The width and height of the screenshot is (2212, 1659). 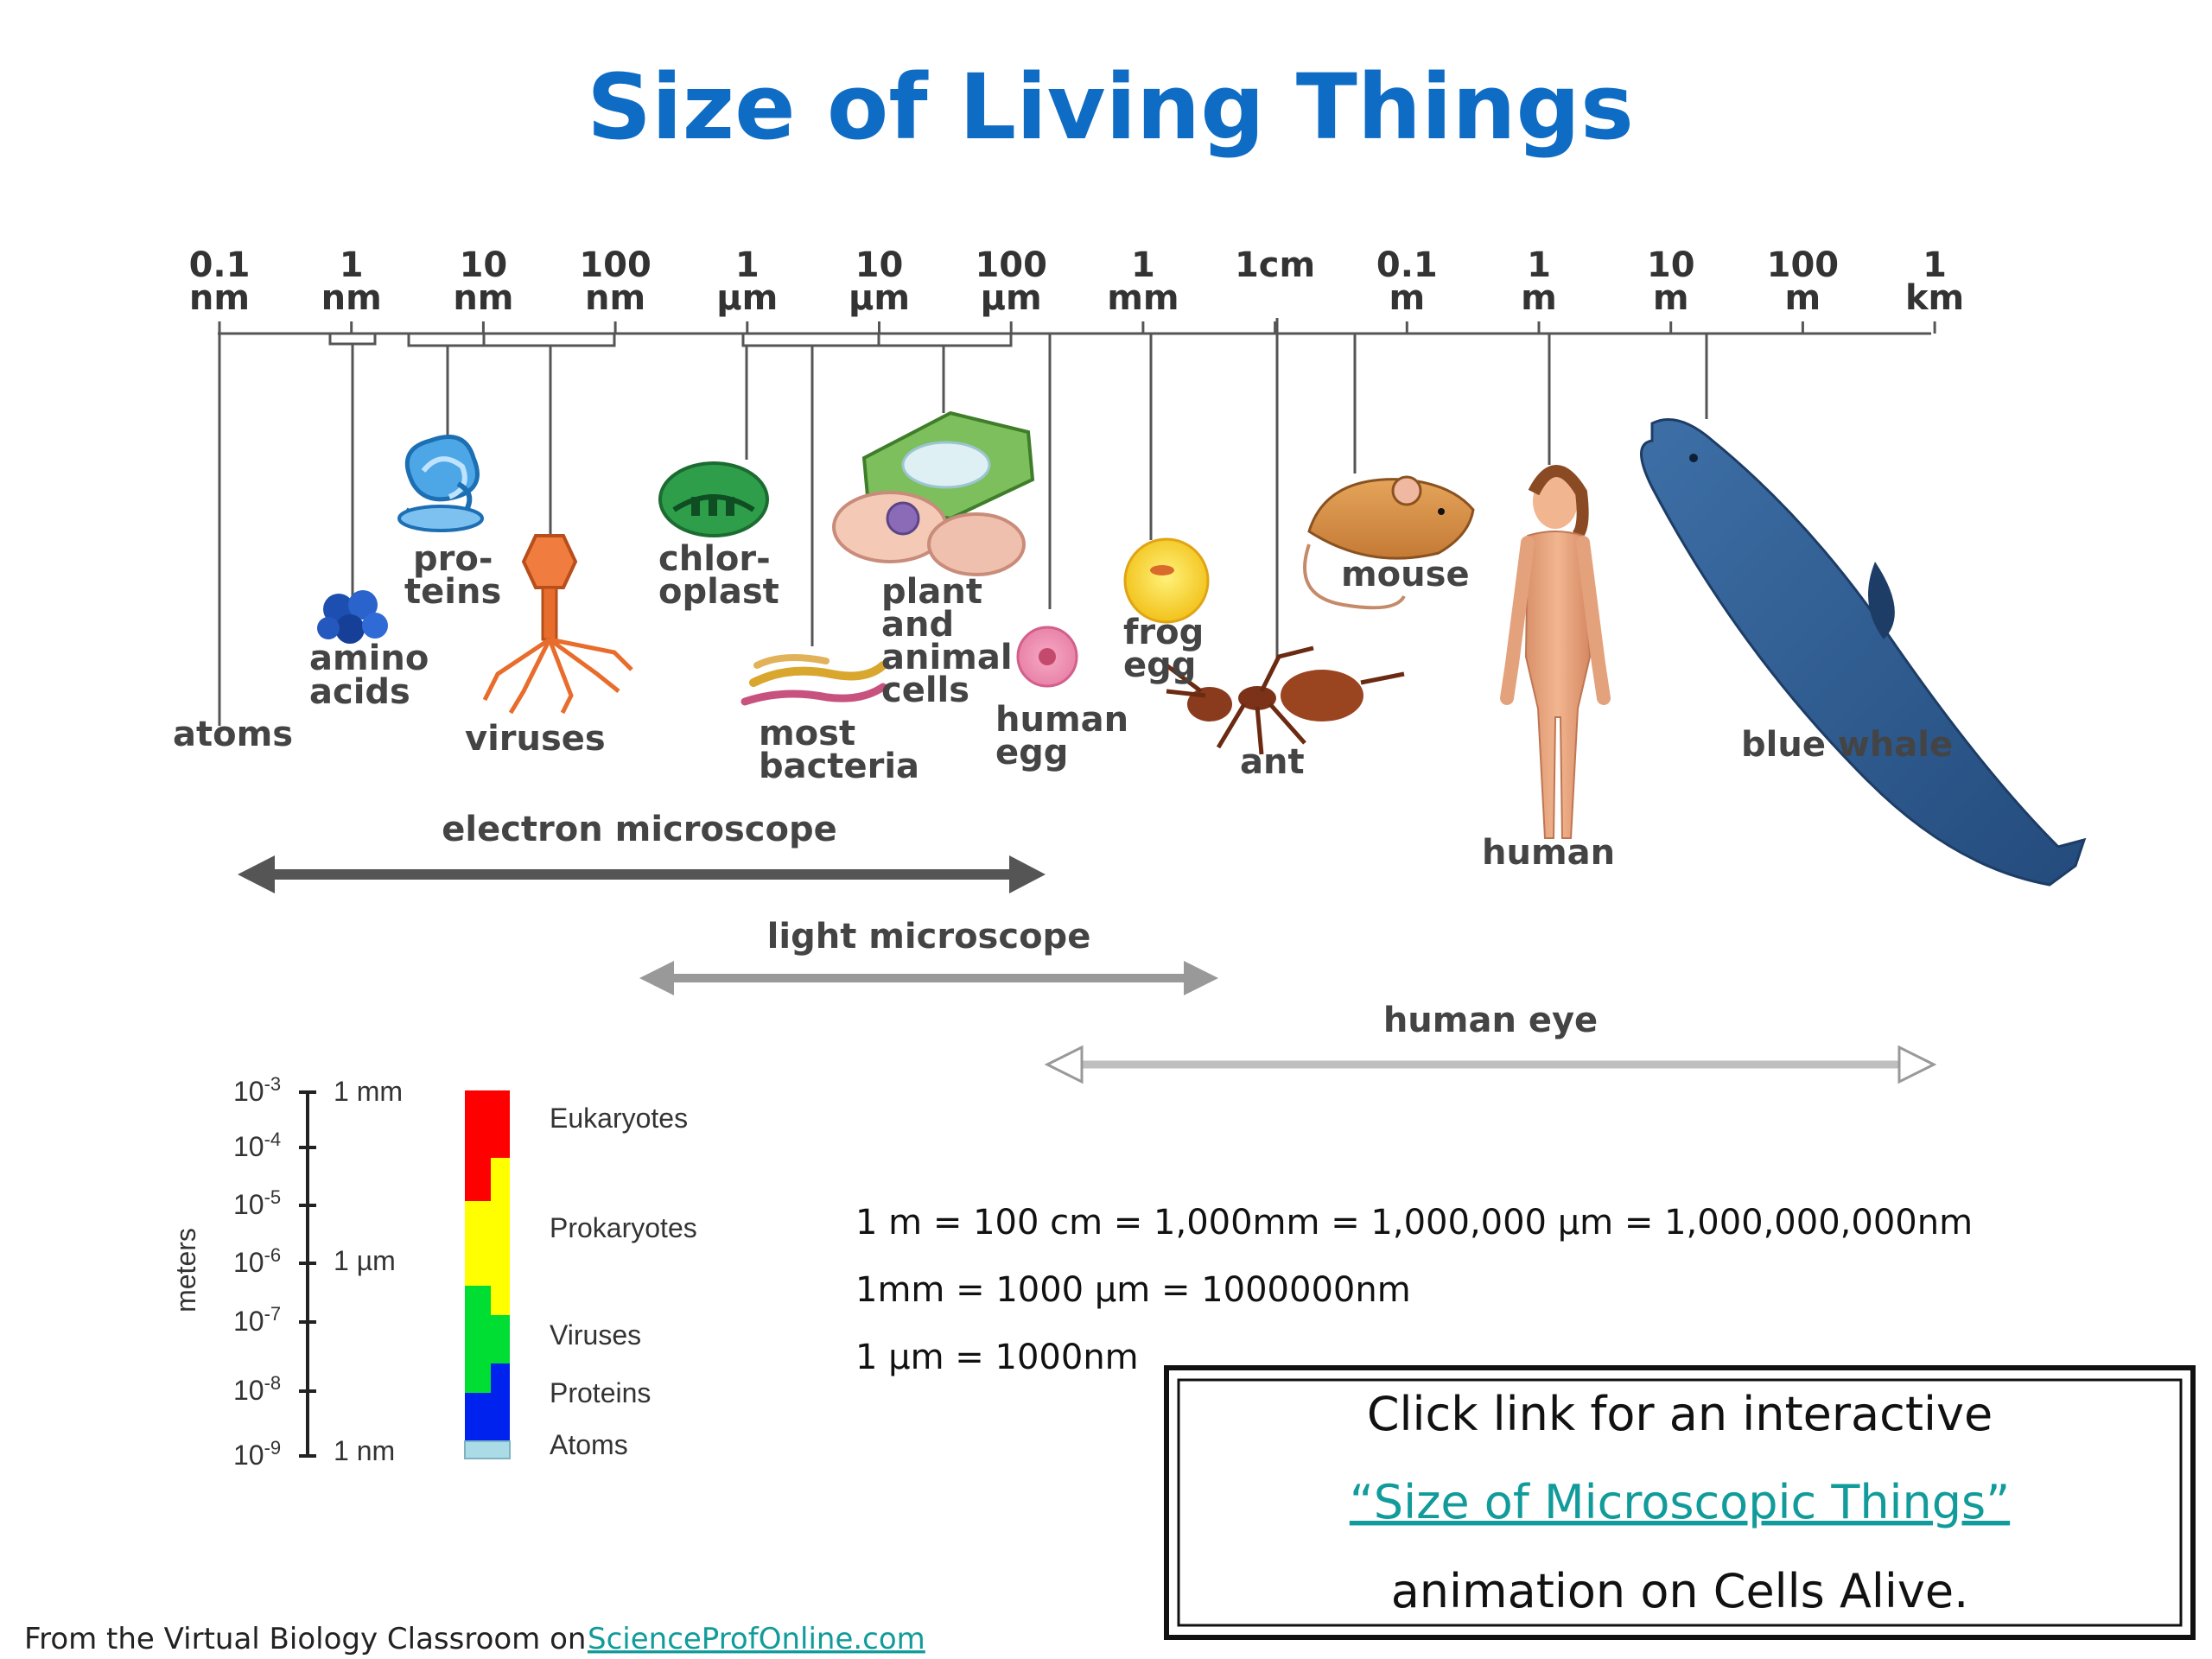 I want to click on inset-marker-label: 1 nm, so click(x=364, y=1450).